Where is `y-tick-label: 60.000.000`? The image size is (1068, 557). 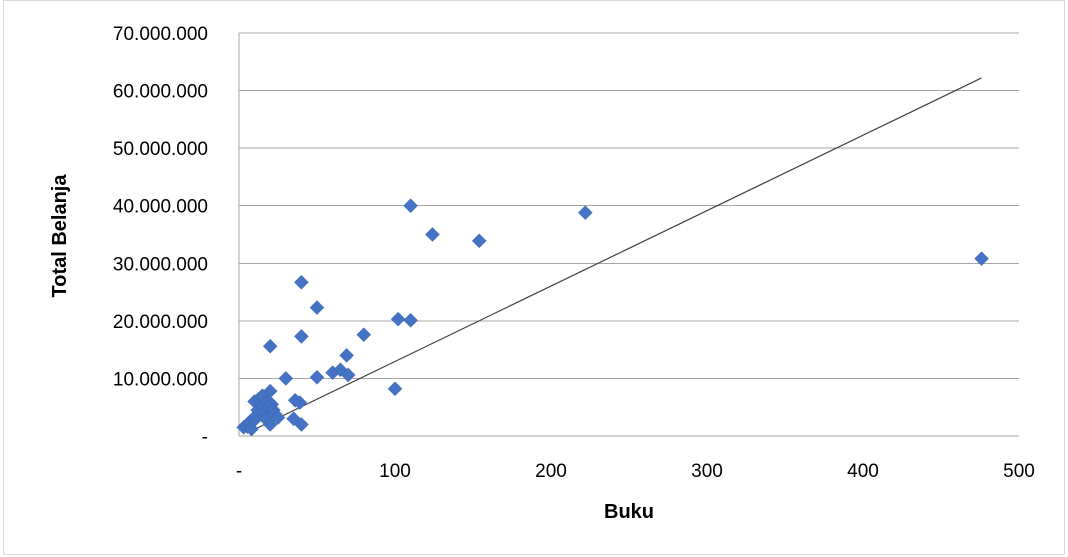 y-tick-label: 60.000.000 is located at coordinates (160, 92).